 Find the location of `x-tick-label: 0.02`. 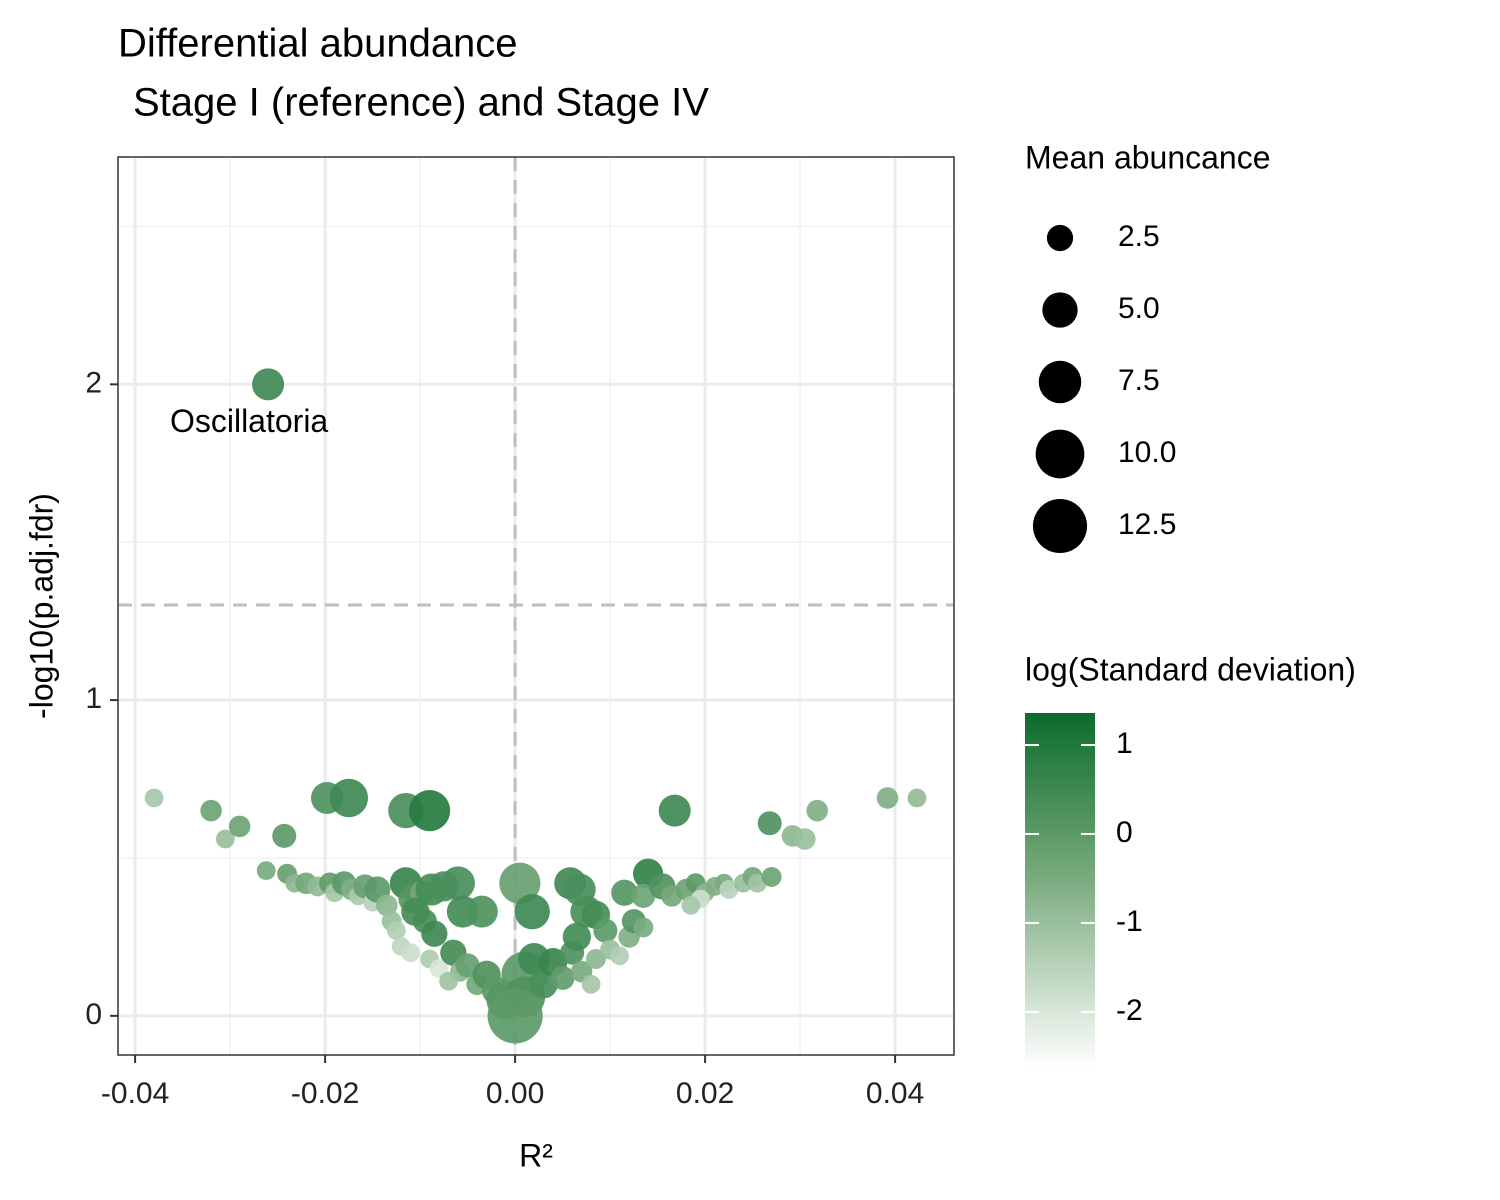

x-tick-label: 0.02 is located at coordinates (705, 1093).